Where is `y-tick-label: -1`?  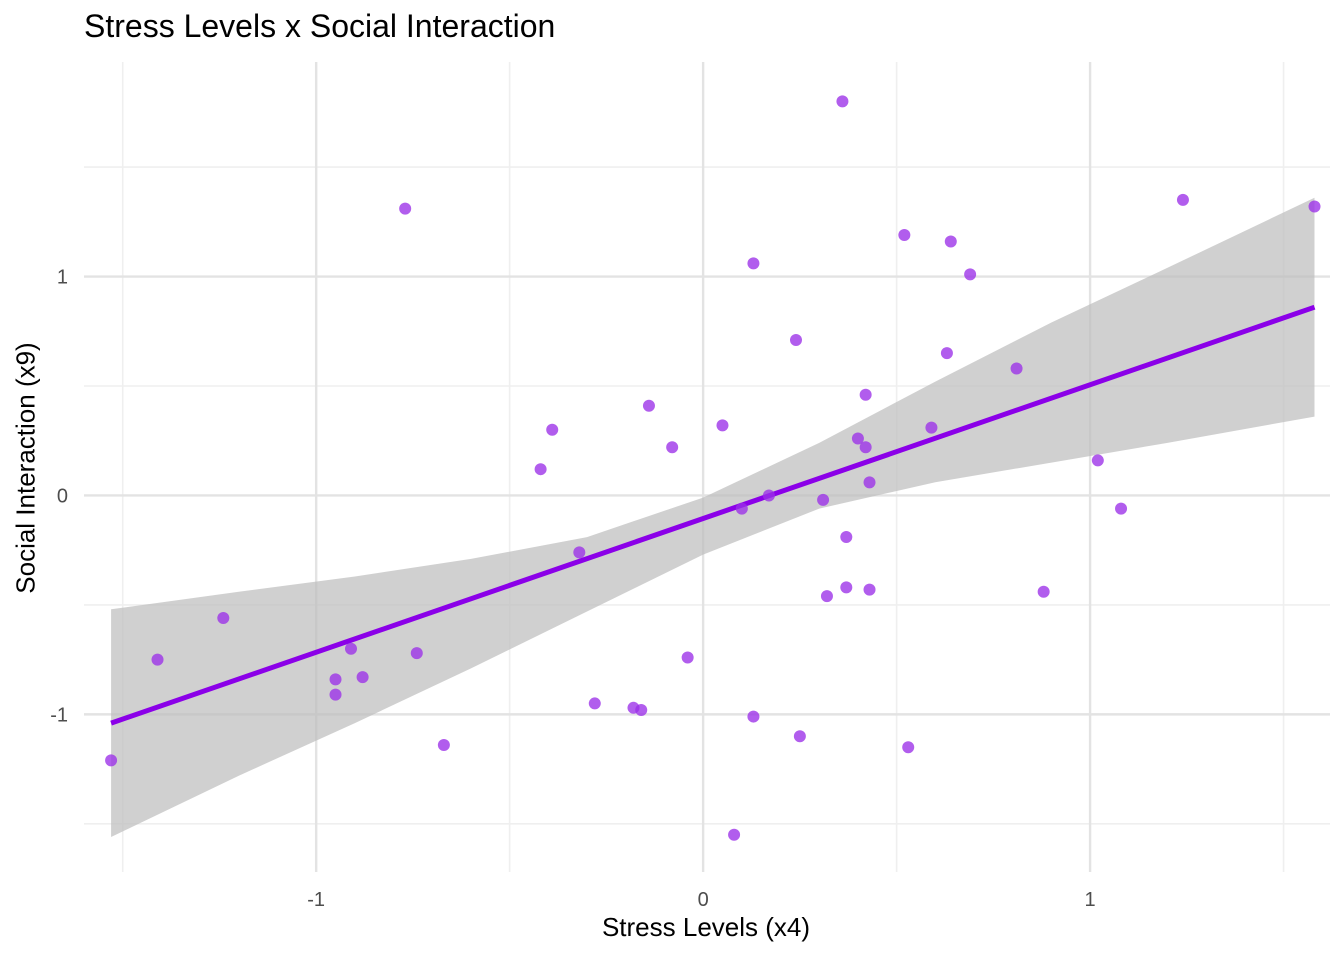 y-tick-label: -1 is located at coordinates (59, 715).